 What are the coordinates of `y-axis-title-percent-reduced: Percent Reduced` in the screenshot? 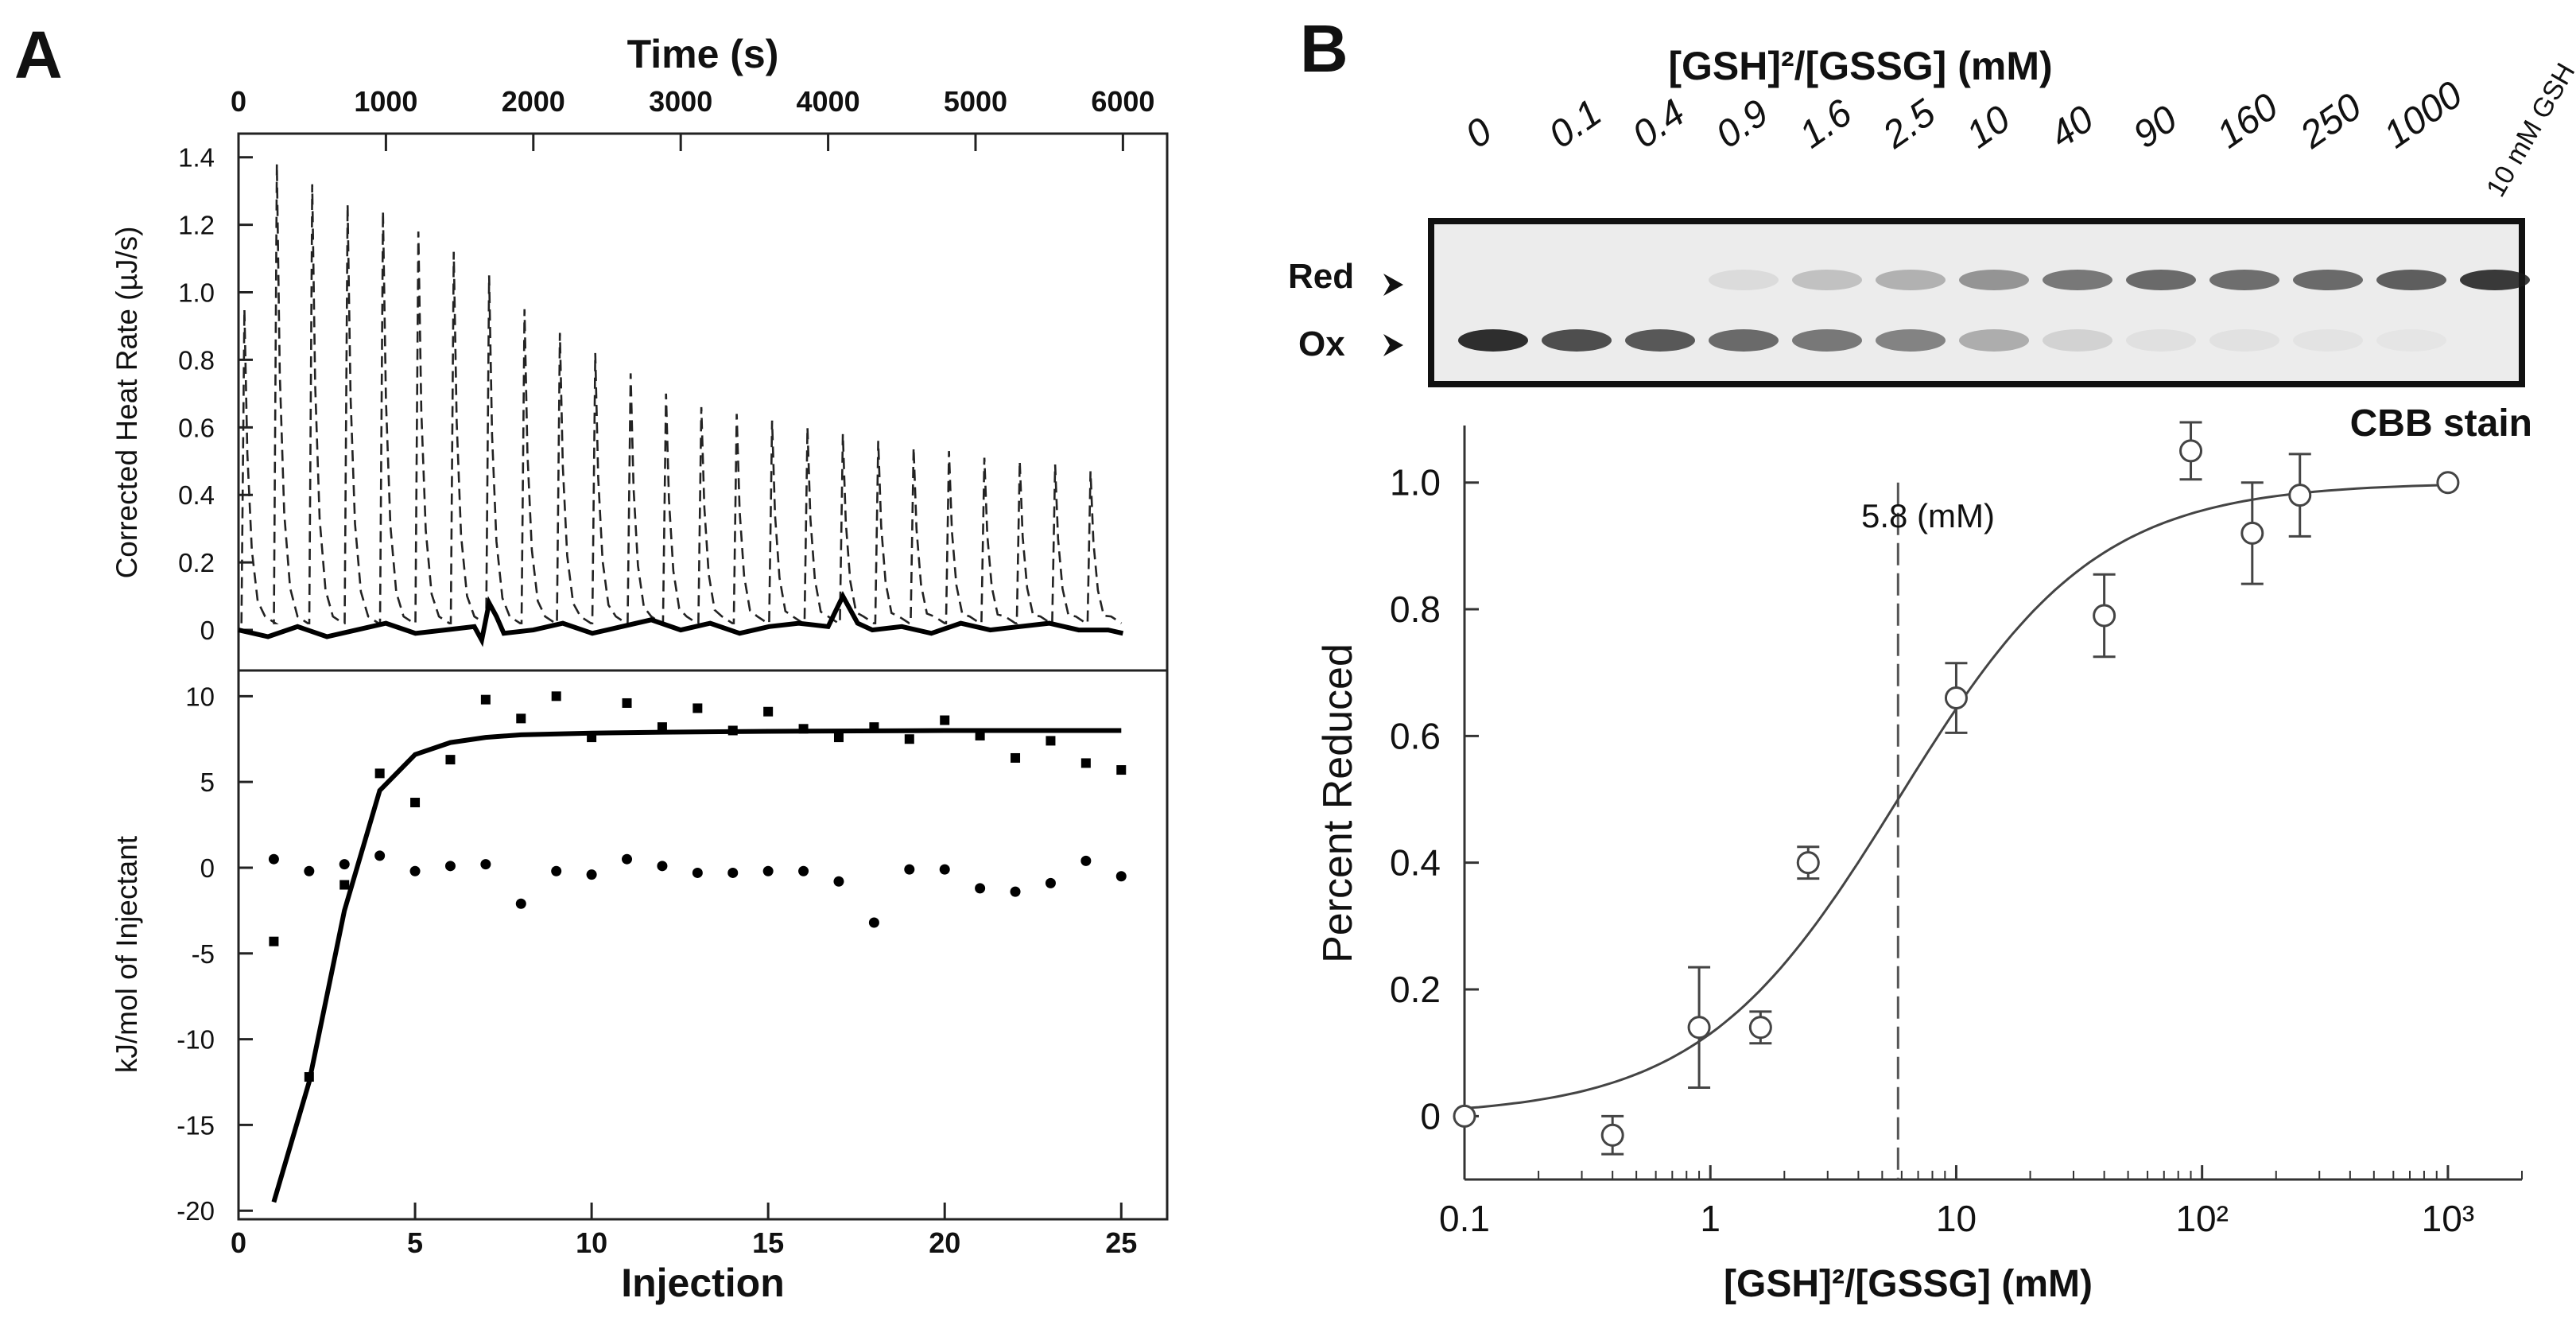 It's located at (1338, 803).